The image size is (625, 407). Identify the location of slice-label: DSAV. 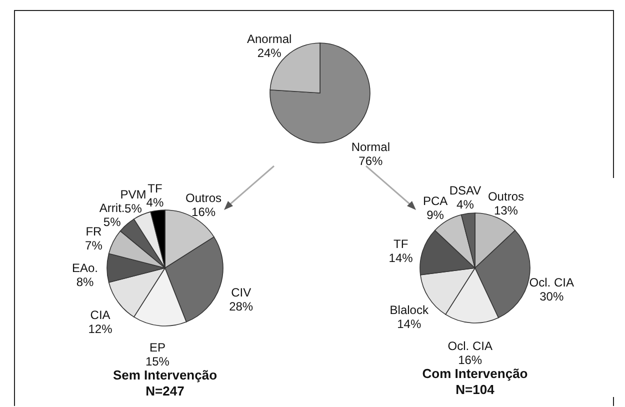
(465, 191).